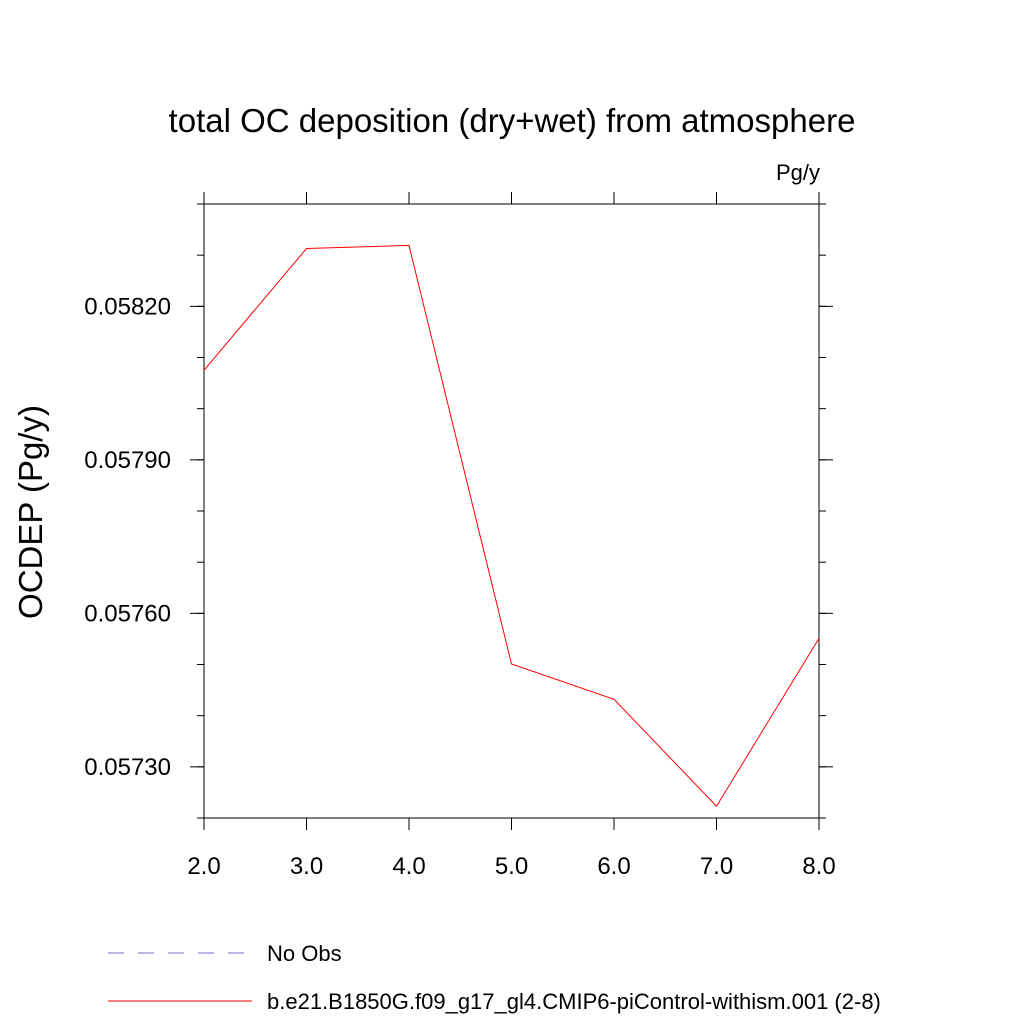 The image size is (1024, 1024). Describe the element at coordinates (408, 866) in the screenshot. I see `x-tick-label: 4.0` at that location.